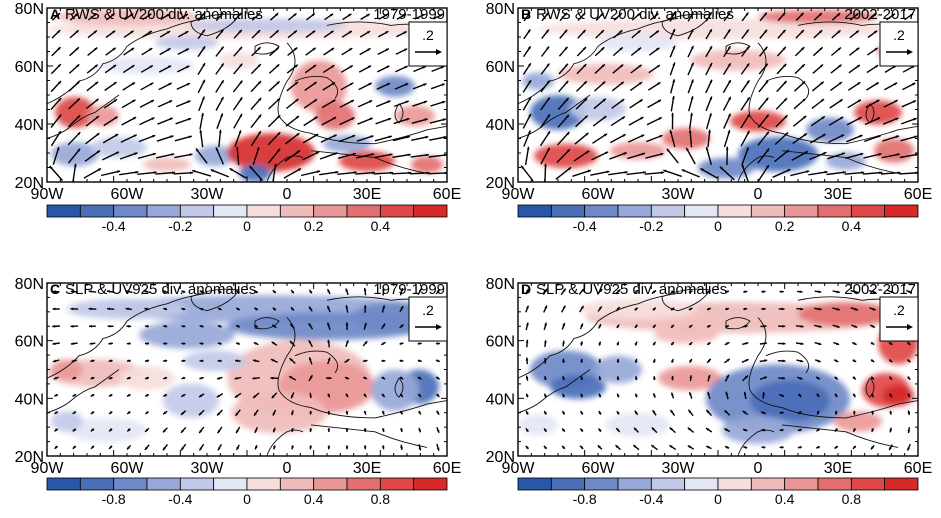  I want to click on panel-title: RWS & UV200 div. anomalies, so click(164, 14).